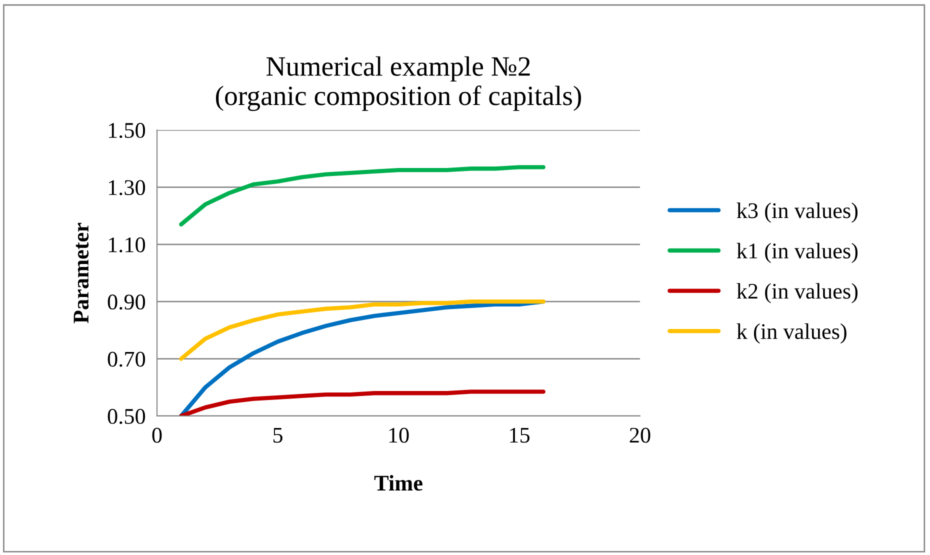 The width and height of the screenshot is (930, 555). What do you see at coordinates (277, 435) in the screenshot?
I see `x-tick-label: 5` at bounding box center [277, 435].